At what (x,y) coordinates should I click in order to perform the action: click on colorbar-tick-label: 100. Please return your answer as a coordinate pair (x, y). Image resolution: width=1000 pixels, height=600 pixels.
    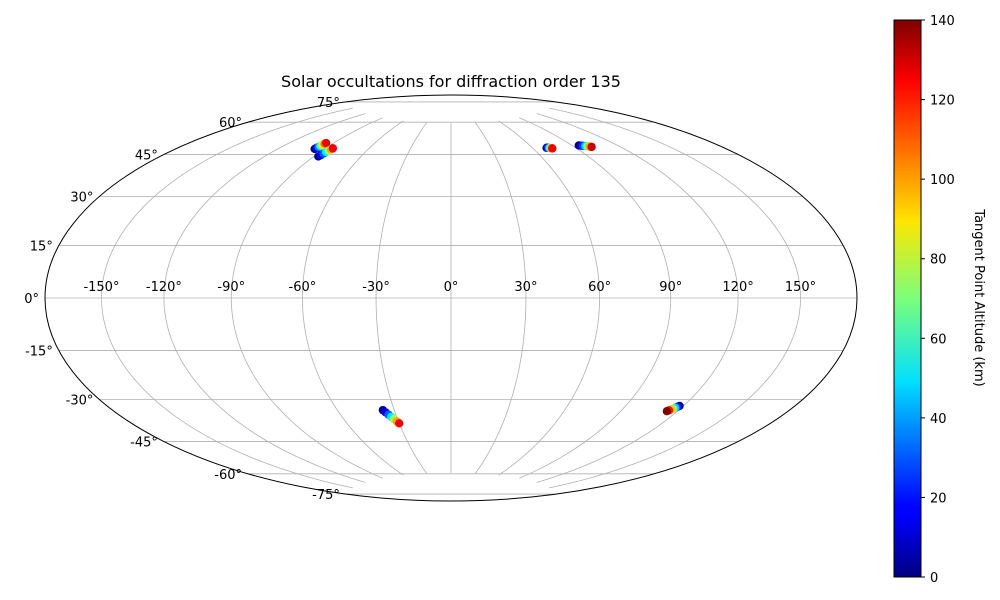
    Looking at the image, I should click on (942, 180).